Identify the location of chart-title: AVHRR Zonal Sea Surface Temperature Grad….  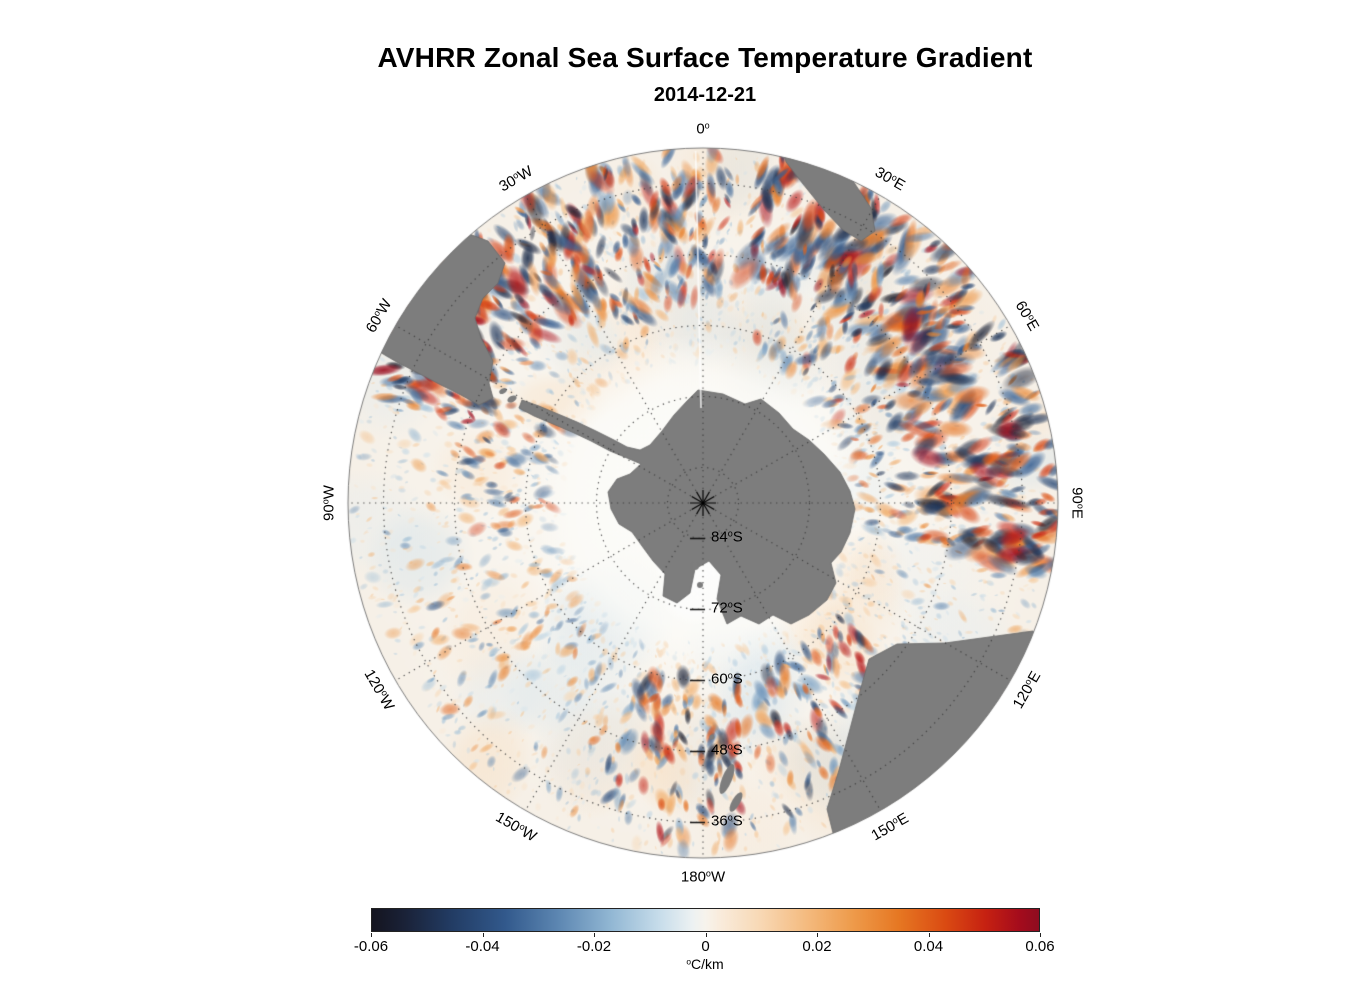
(705, 57).